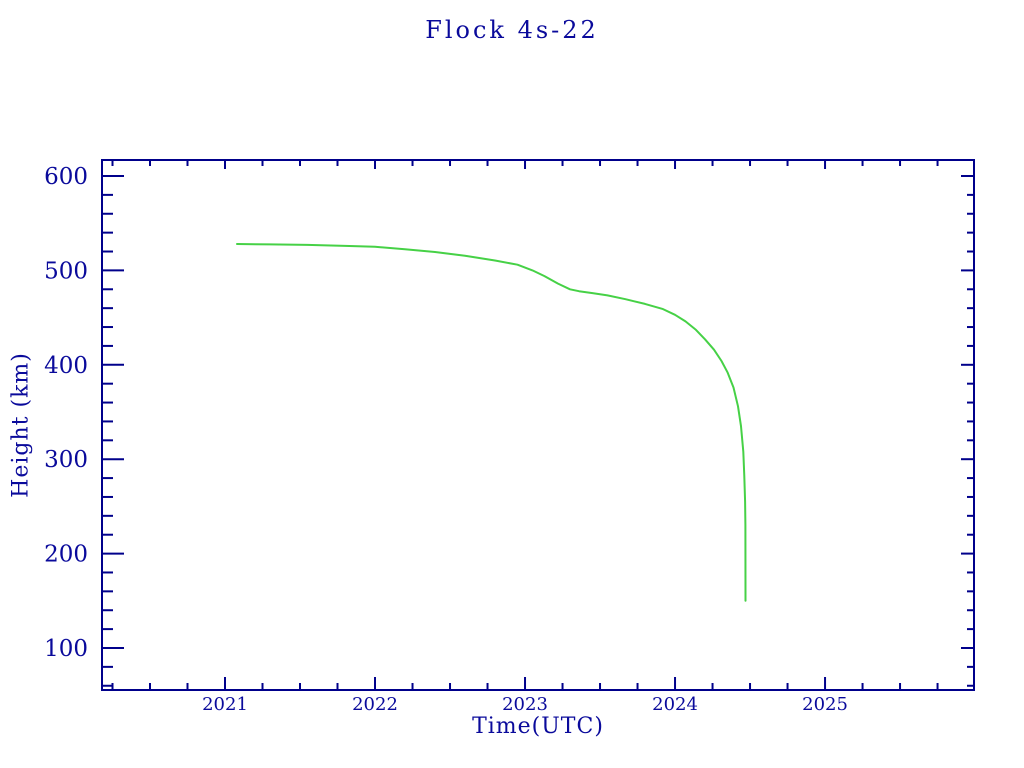 This screenshot has width=1024, height=768. What do you see at coordinates (525, 704) in the screenshot?
I see `x-tick-label: 2023` at bounding box center [525, 704].